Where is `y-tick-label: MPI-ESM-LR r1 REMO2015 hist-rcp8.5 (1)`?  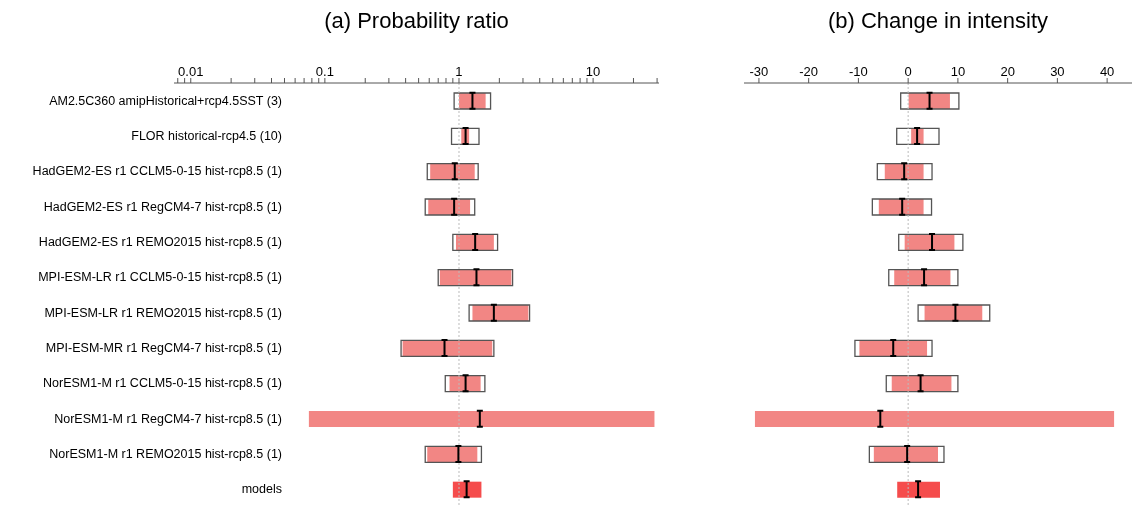
y-tick-label: MPI-ESM-LR r1 REMO2015 hist-rcp8.5 (1) is located at coordinates (163, 312).